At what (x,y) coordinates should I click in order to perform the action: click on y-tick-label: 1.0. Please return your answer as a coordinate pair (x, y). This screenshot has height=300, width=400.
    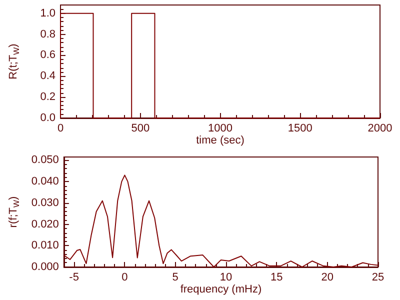
    Looking at the image, I should click on (48, 13).